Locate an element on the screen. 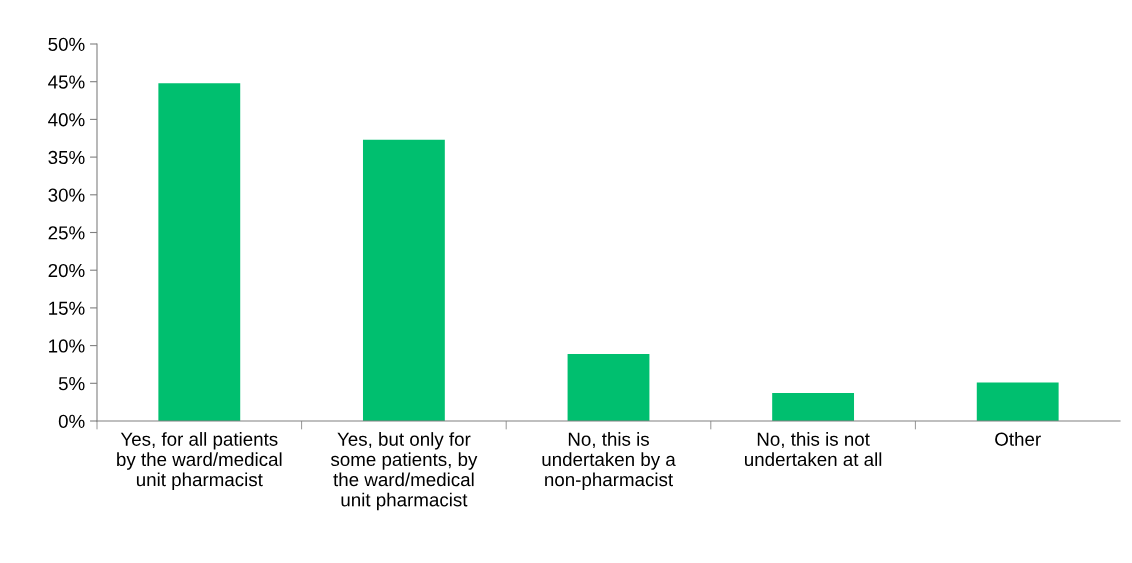  y-tick-label: 5% is located at coordinates (71, 384).